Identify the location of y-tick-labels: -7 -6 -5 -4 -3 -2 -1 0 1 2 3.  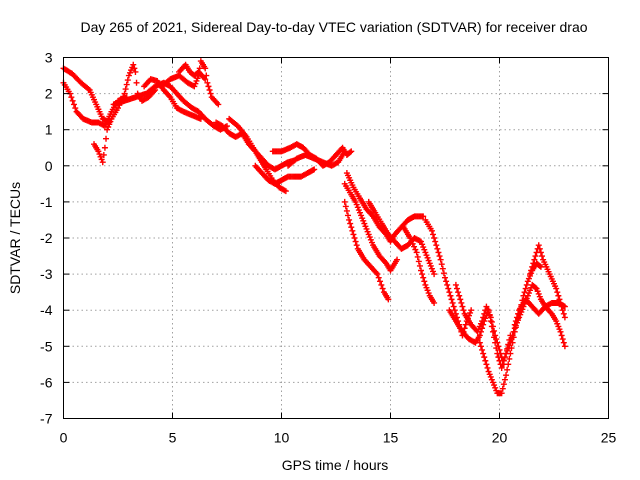
(46, 238).